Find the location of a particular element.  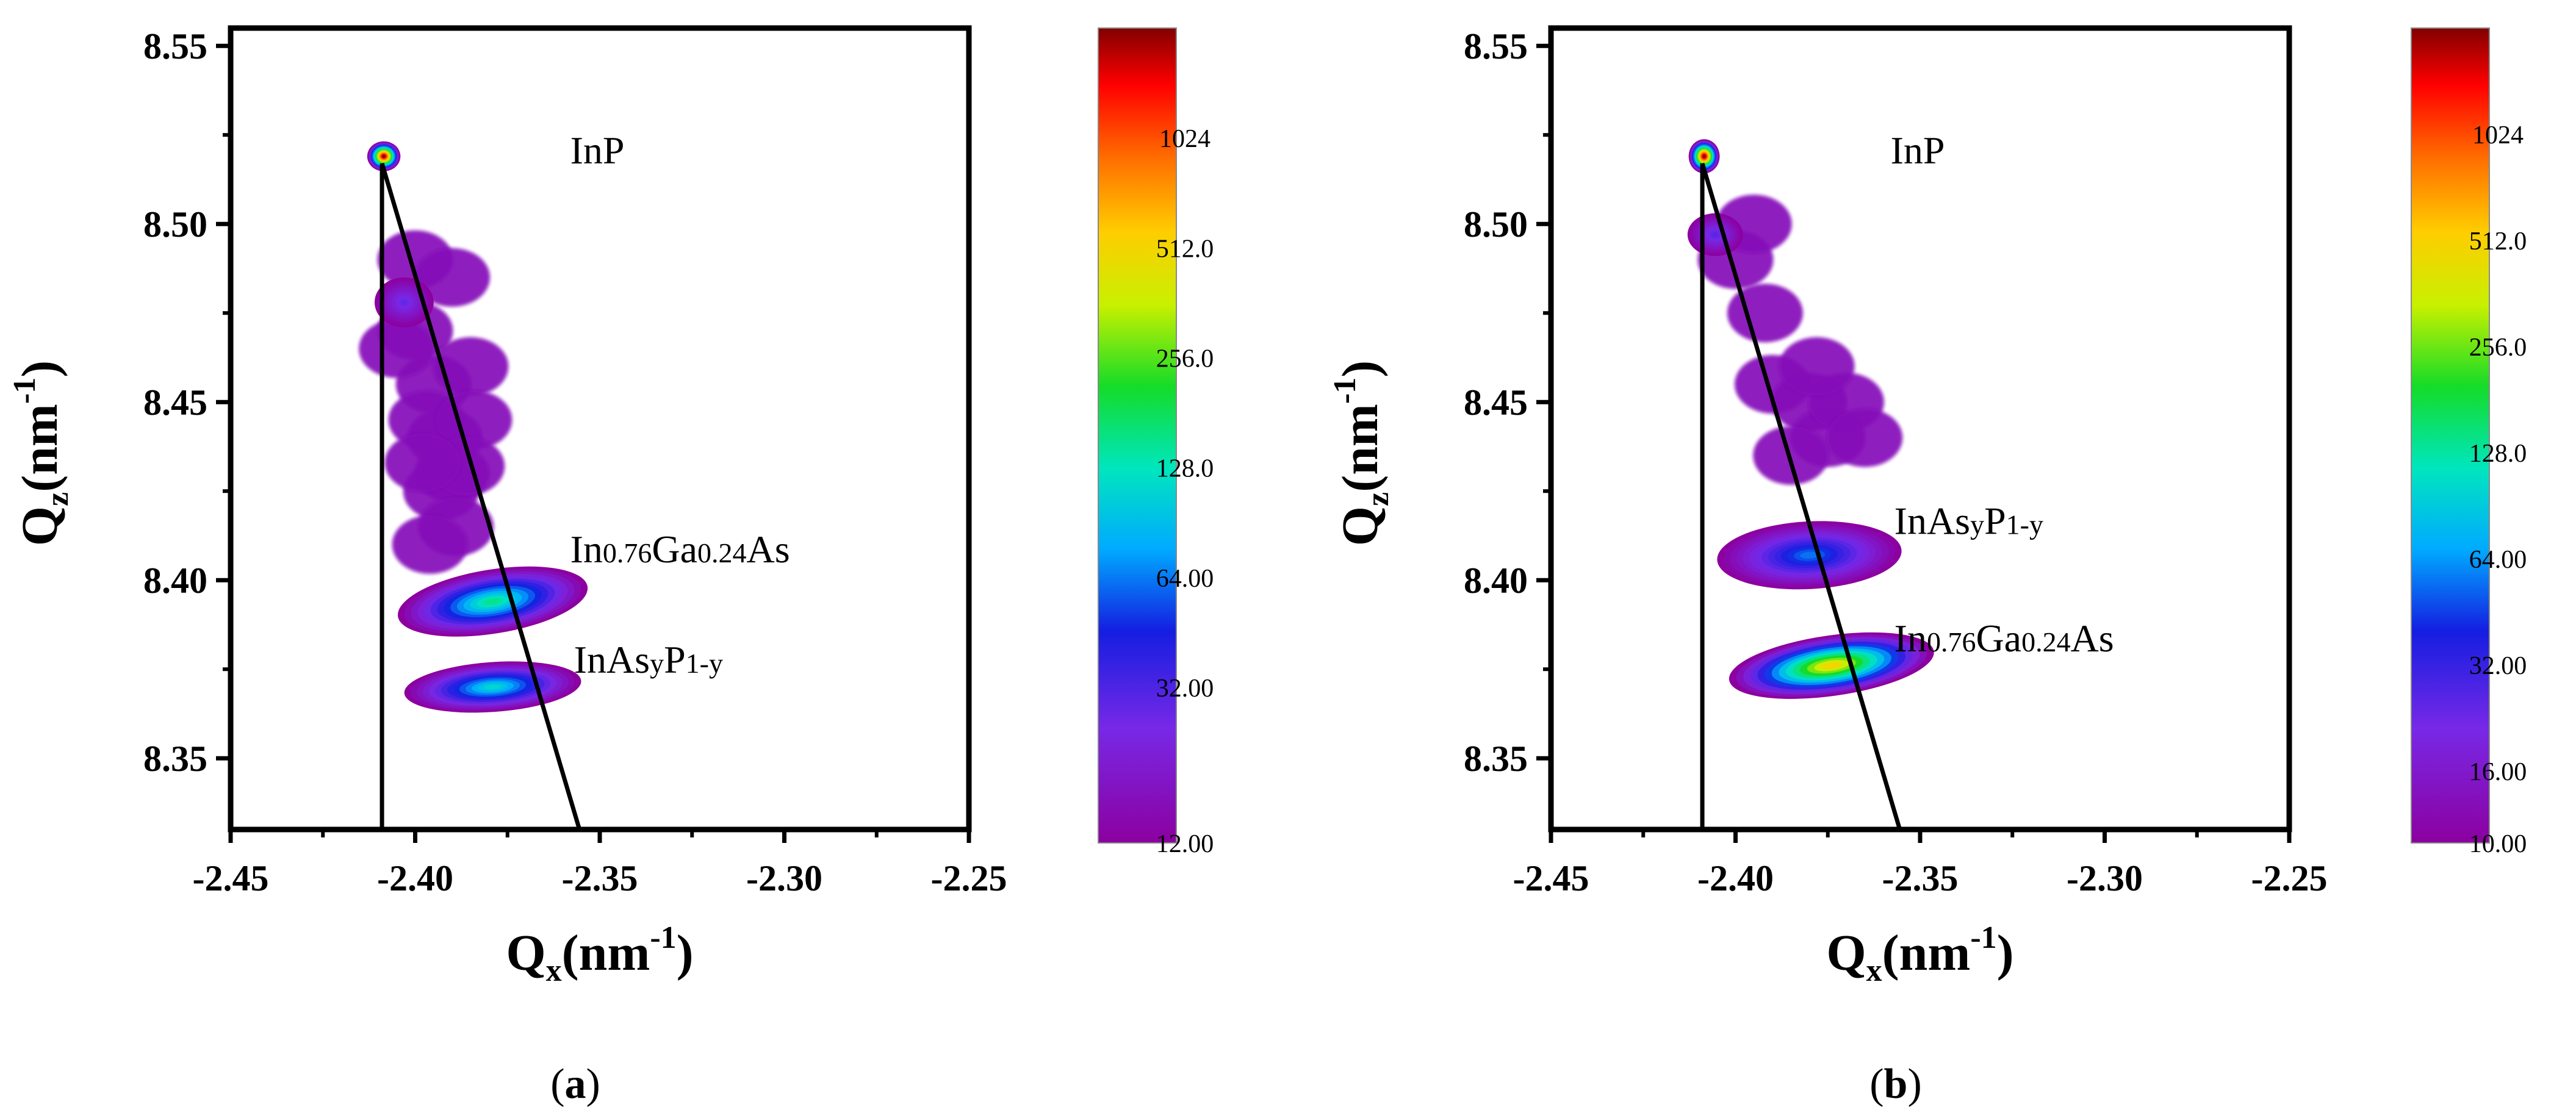

colorbar: 10.00 16.00 32.00 64.00 128.0 256.0 512.0 1024 is located at coordinates (2469, 443).